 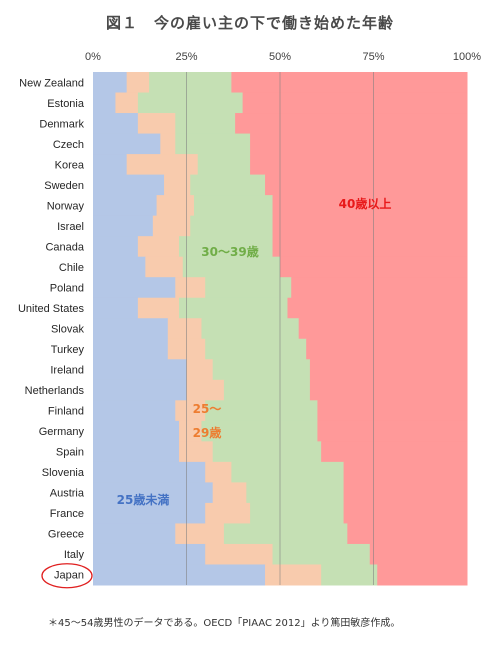 What do you see at coordinates (66, 206) in the screenshot?
I see `category-label: Norway` at bounding box center [66, 206].